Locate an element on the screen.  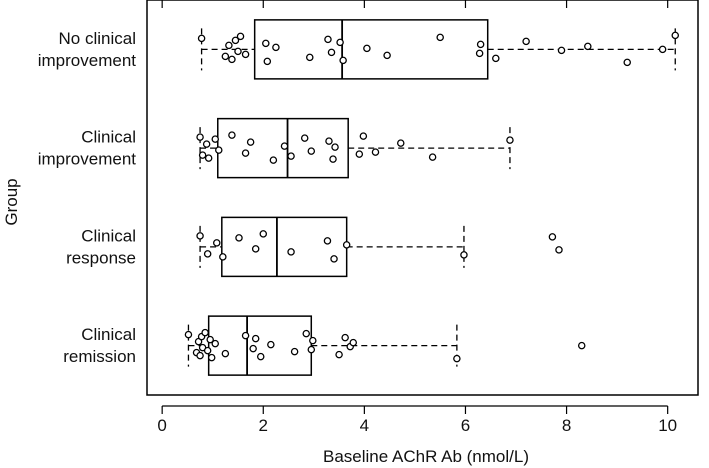
x-axis-title: Baseline AChR Ab (nmol/L) is located at coordinates (426, 456).